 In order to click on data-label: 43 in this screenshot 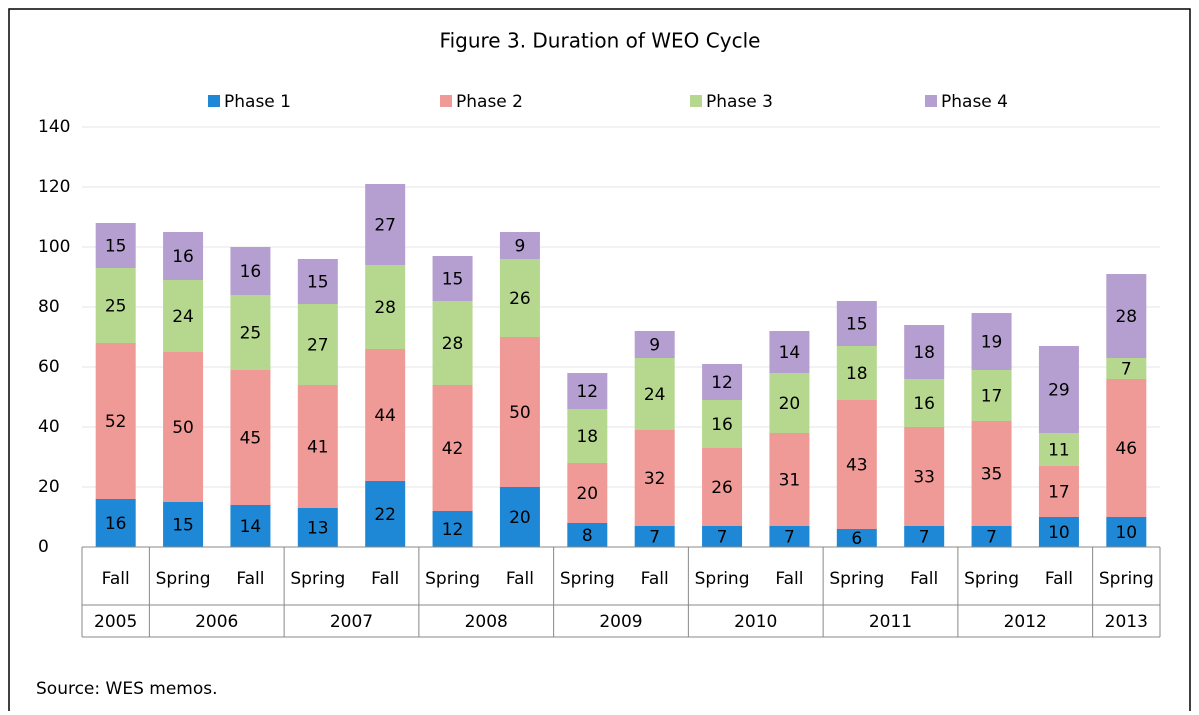, I will do `click(857, 466)`.